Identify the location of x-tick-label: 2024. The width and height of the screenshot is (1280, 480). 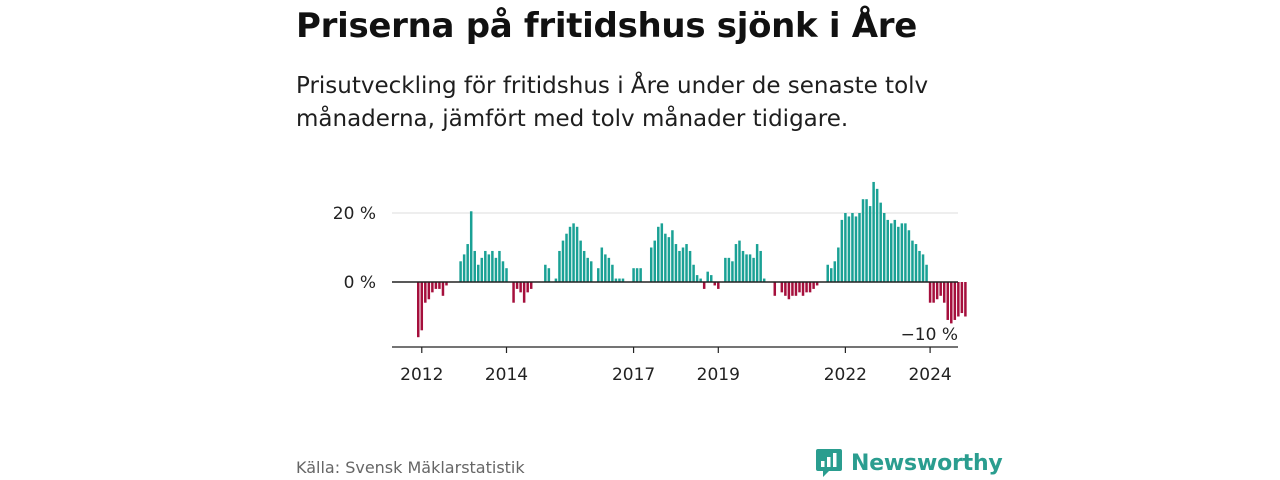
(929, 375).